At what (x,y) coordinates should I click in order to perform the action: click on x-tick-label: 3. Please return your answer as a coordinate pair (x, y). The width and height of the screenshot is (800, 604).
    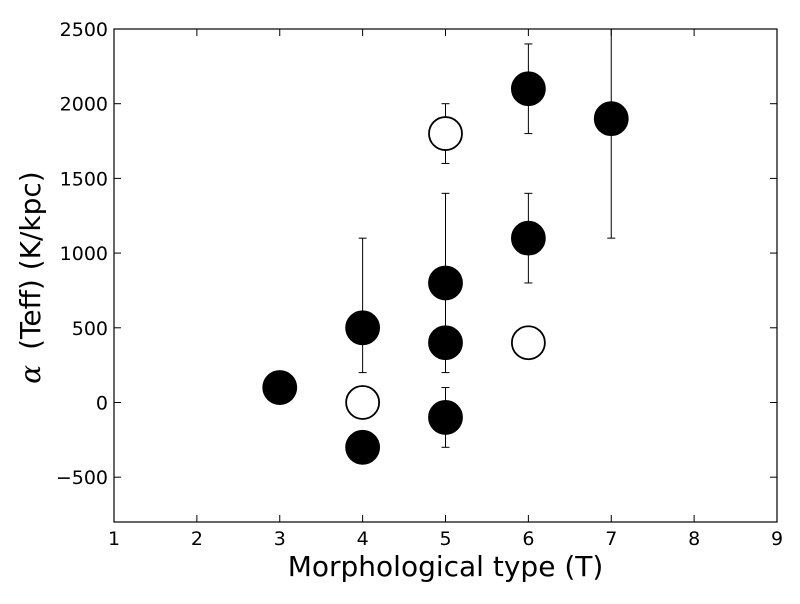
    Looking at the image, I should click on (280, 539).